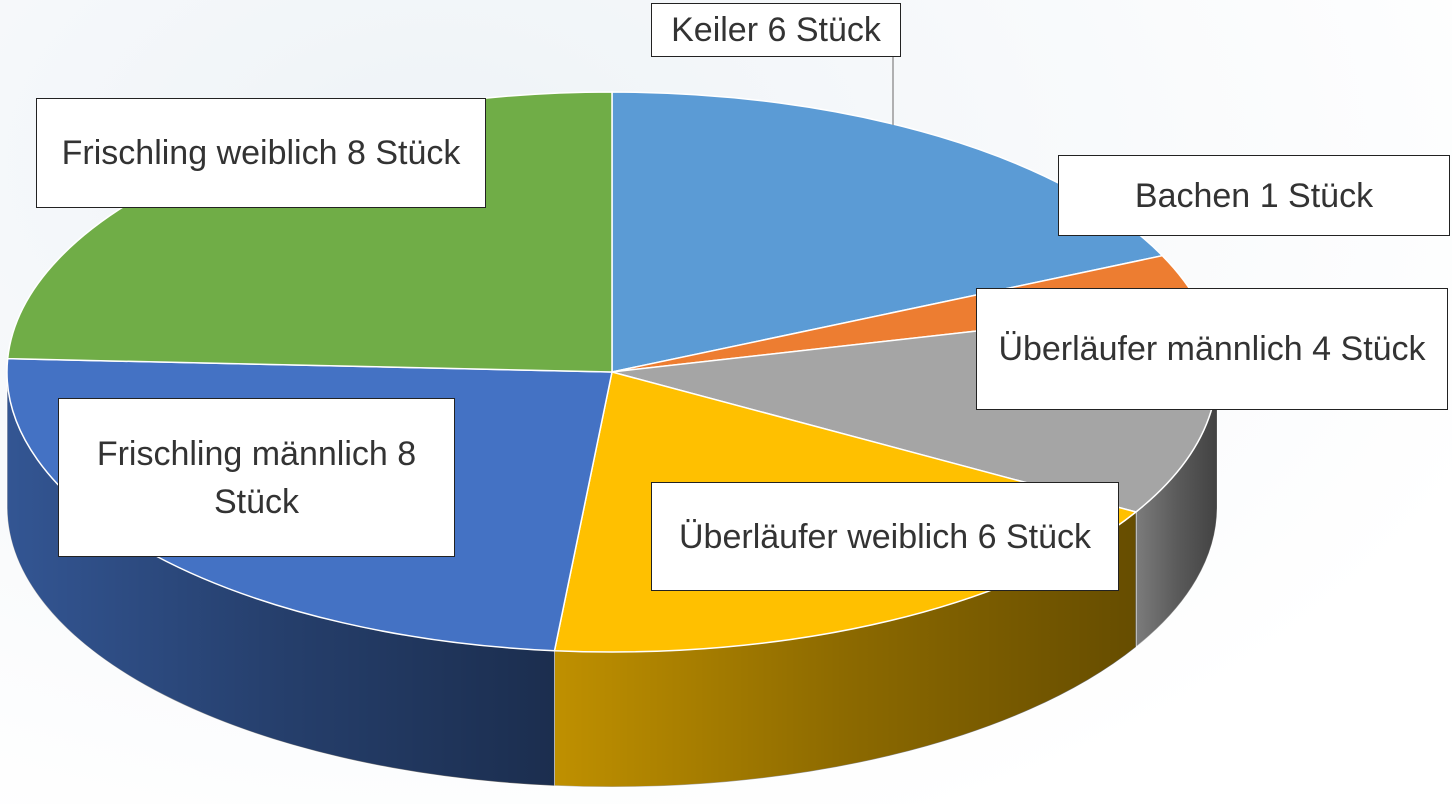 The image size is (1452, 804). What do you see at coordinates (242, 453) in the screenshot?
I see `category-name: Frischling männlich` at bounding box center [242, 453].